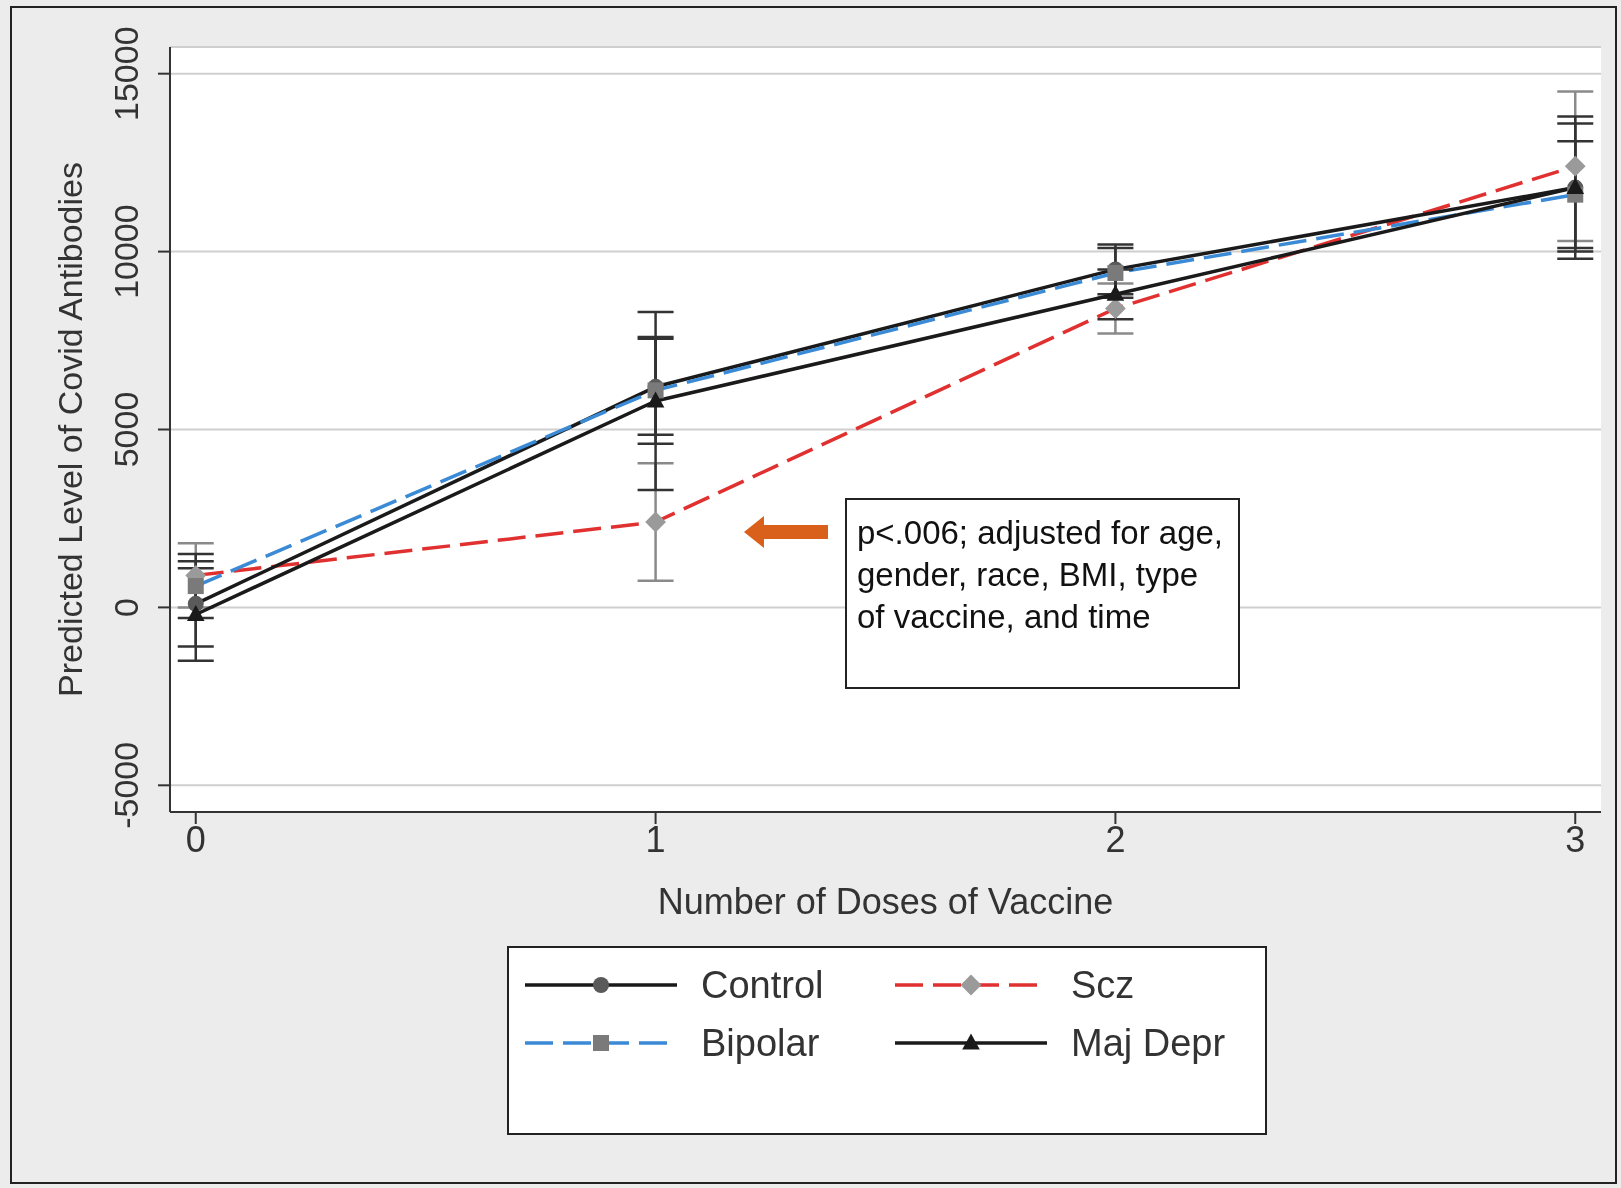  Describe the element at coordinates (126, 785) in the screenshot. I see `y-tick-label: -5000` at that location.